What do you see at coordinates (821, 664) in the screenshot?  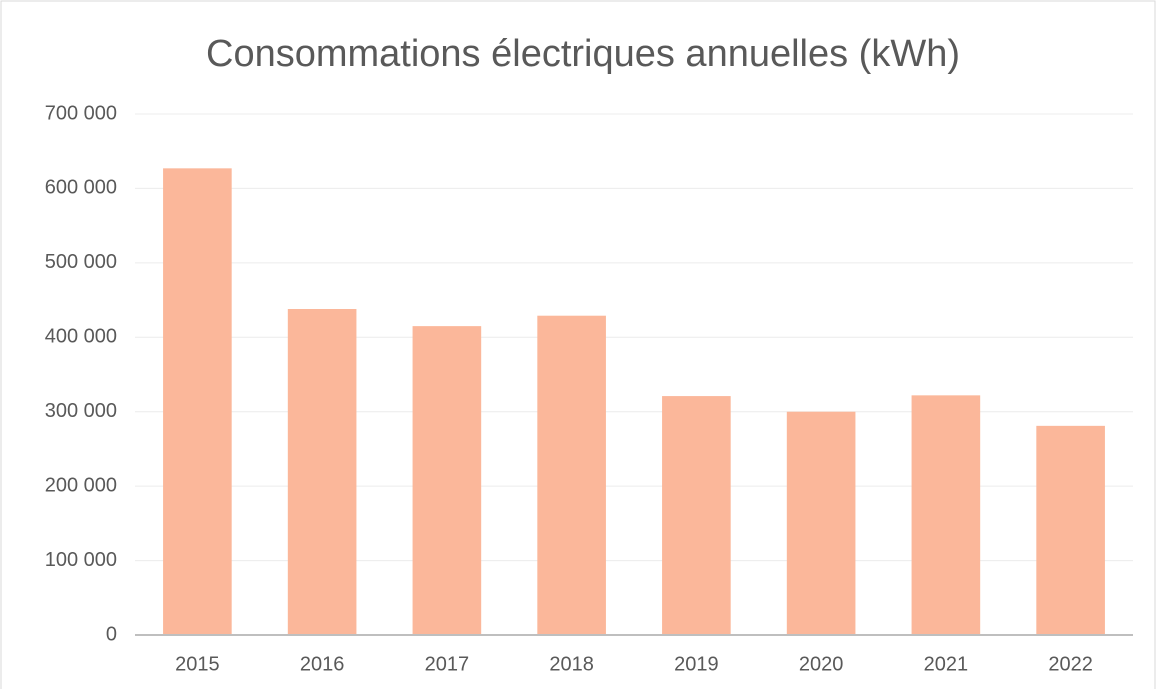 I see `x-tick-label: 2020` at bounding box center [821, 664].